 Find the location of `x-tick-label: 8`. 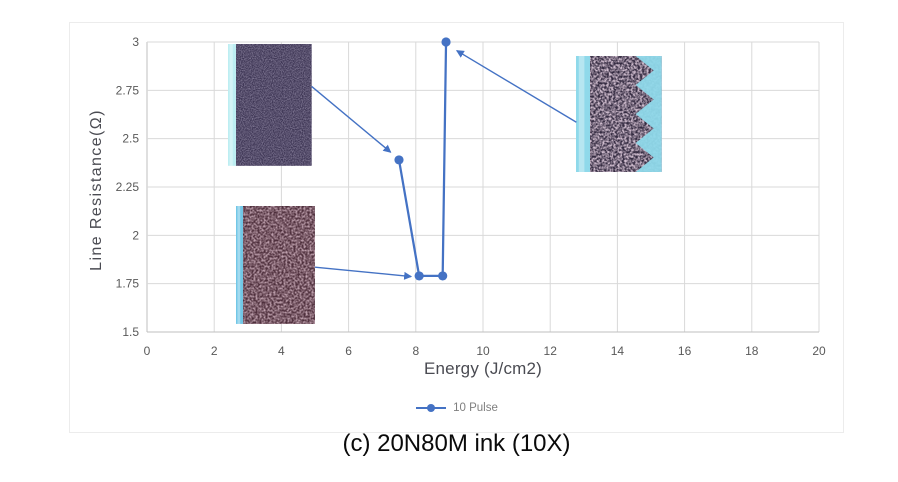

x-tick-label: 8 is located at coordinates (415, 351).